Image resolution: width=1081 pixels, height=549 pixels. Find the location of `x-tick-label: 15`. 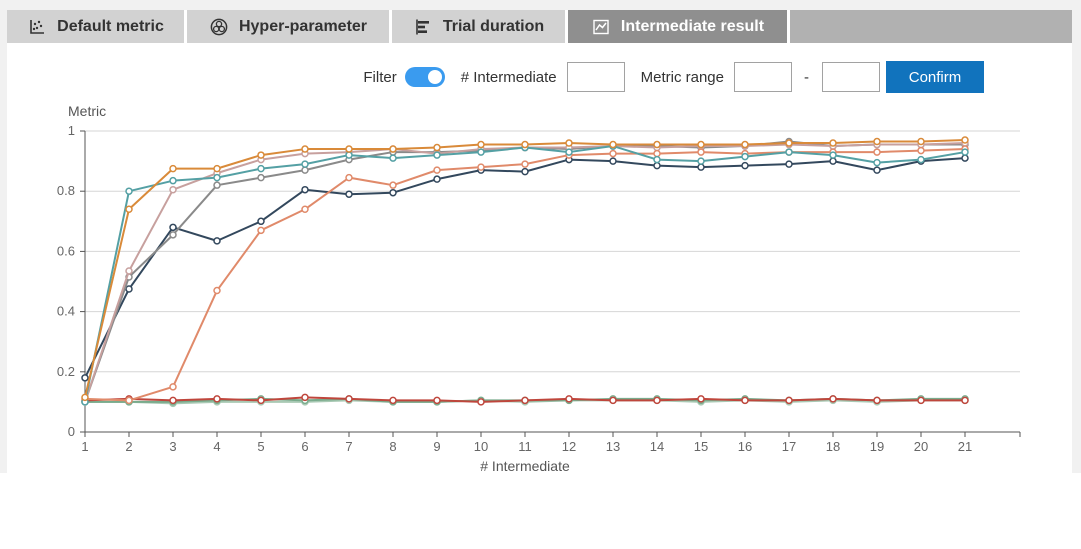

x-tick-label: 15 is located at coordinates (701, 446).